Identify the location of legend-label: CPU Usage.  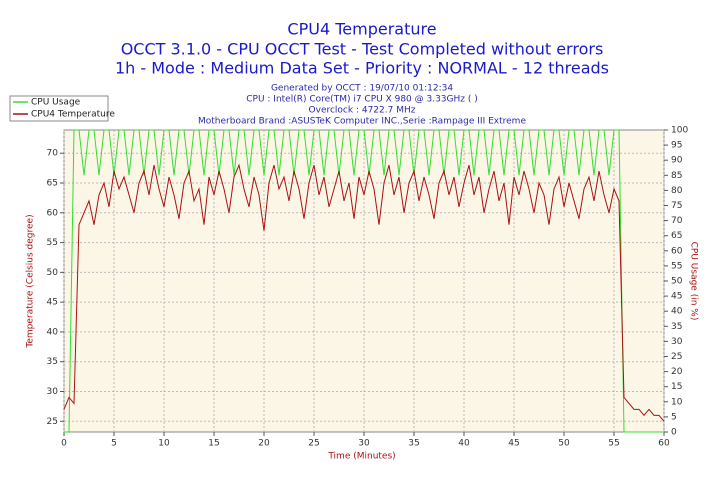
(56, 103).